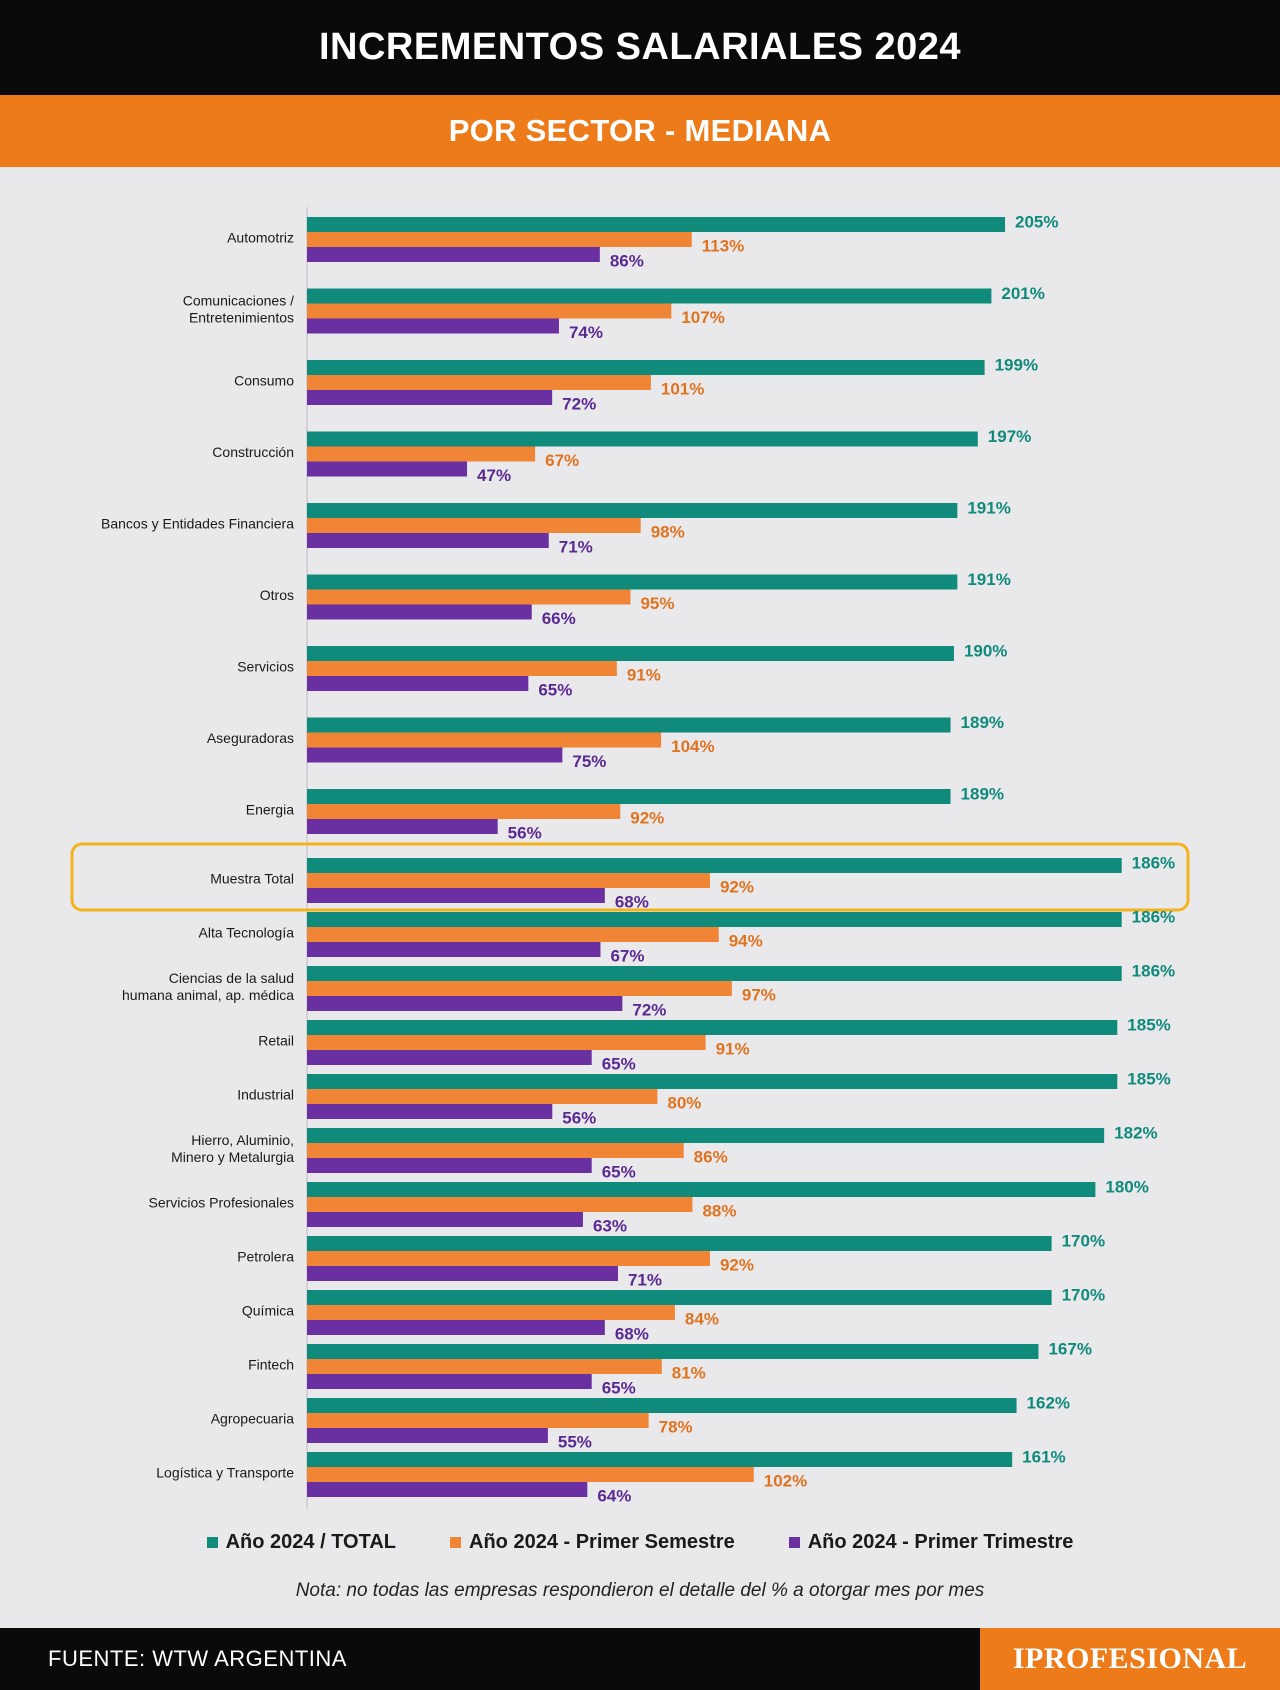 The image size is (1280, 1690). Describe the element at coordinates (985, 651) in the screenshot. I see `value-label-total-servicios: 190%` at that location.